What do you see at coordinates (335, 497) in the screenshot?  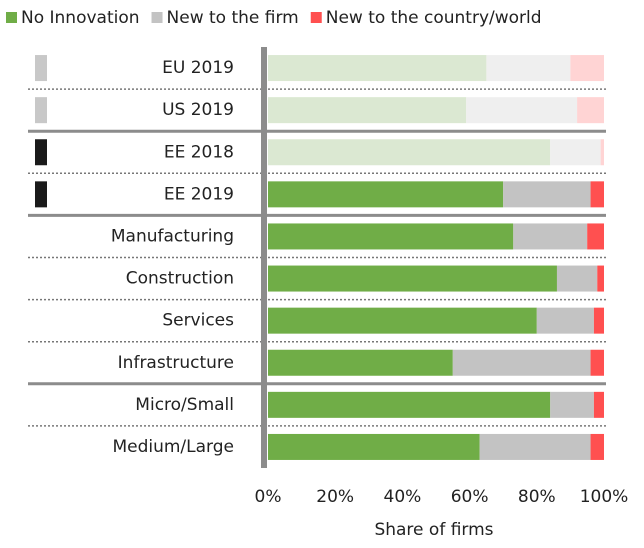 I see `x-tick-label: 20%` at bounding box center [335, 497].